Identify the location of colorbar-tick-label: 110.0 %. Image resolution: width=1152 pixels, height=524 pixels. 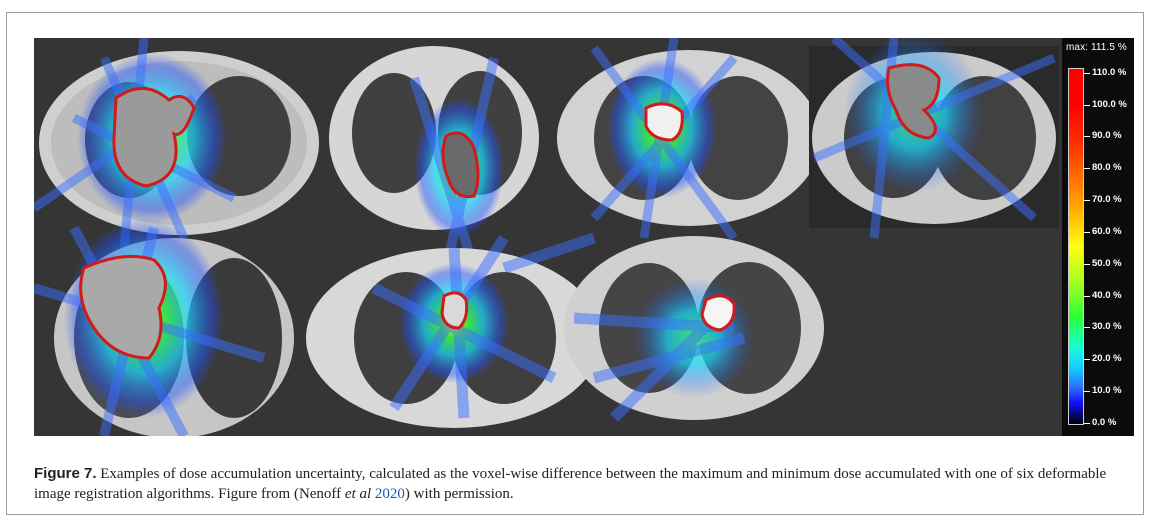
(1109, 72).